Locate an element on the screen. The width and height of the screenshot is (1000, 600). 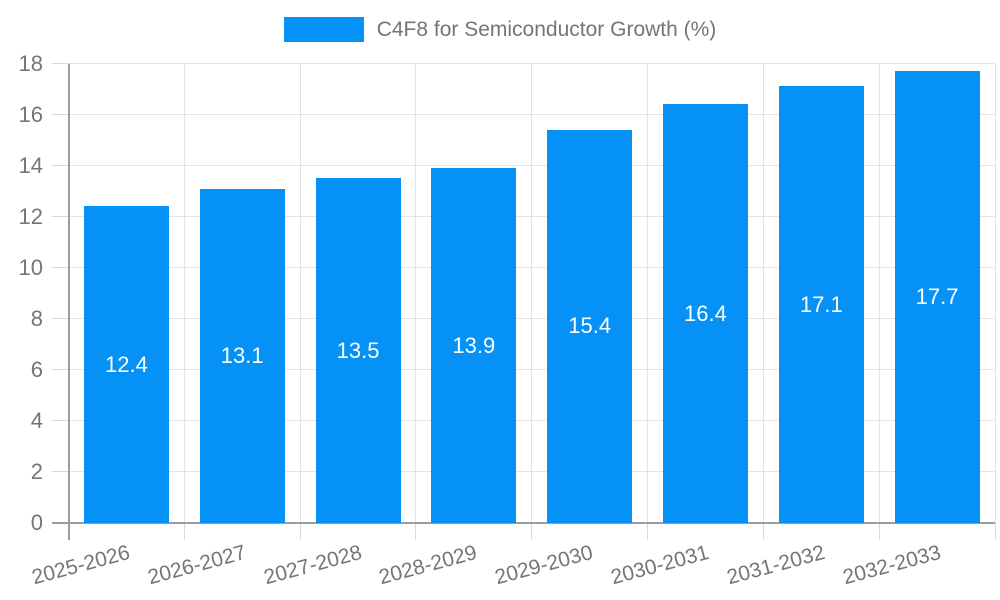
bar-value-label: 17.7 is located at coordinates (937, 297).